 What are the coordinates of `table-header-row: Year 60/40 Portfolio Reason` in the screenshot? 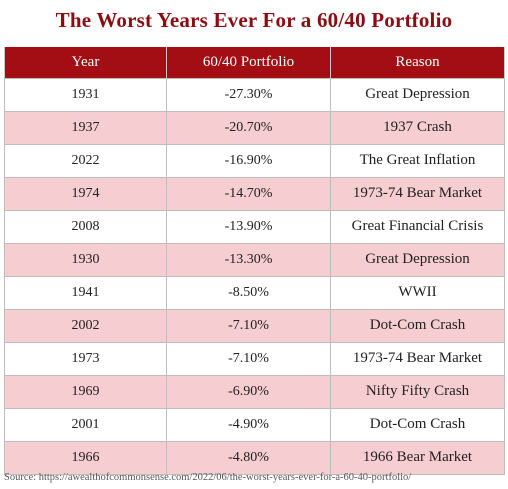 It's located at (254, 62).